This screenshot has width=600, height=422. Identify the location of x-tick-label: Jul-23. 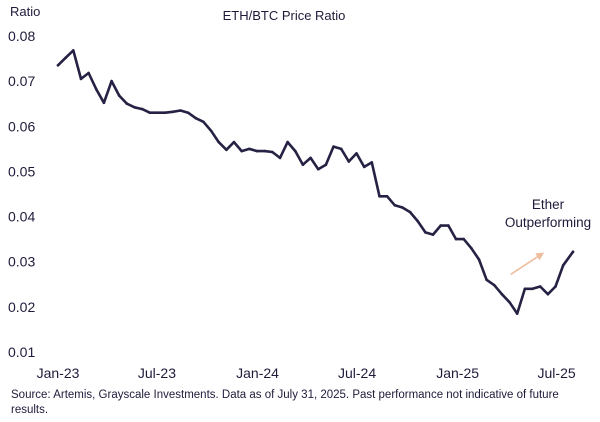
(157, 373).